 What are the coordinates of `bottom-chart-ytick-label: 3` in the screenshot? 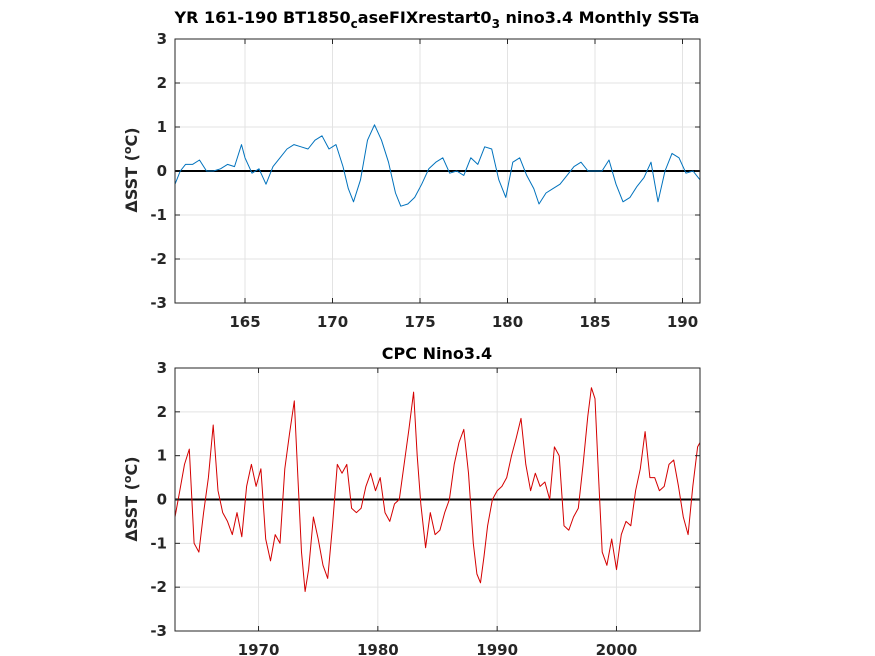 It's located at (162, 368).